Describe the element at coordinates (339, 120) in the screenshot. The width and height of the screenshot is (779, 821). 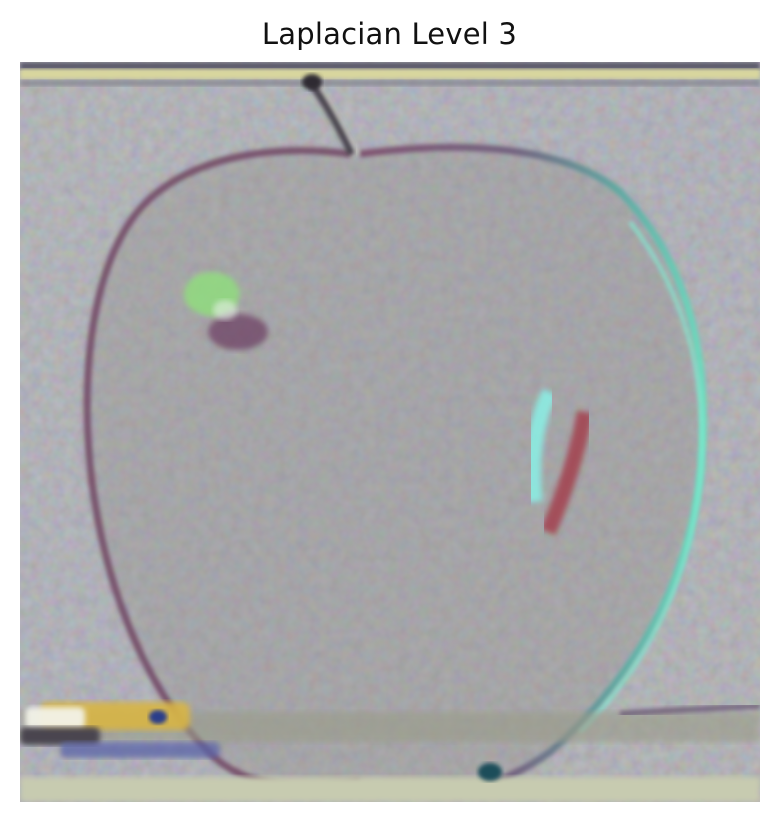
I see `apple-stem-light` at that location.